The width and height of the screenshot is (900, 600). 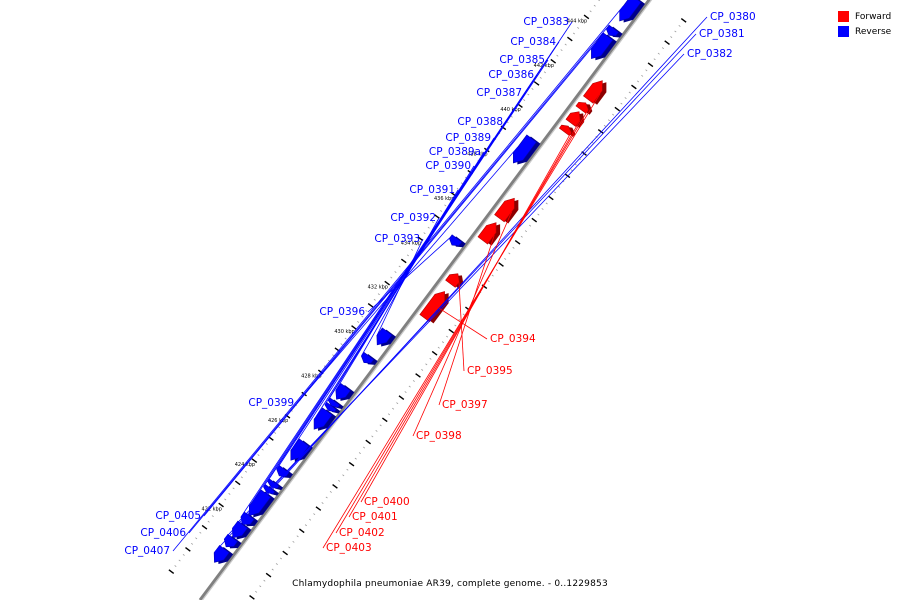 What do you see at coordinates (271, 403) in the screenshot?
I see `gene-label: CP_0399` at bounding box center [271, 403].